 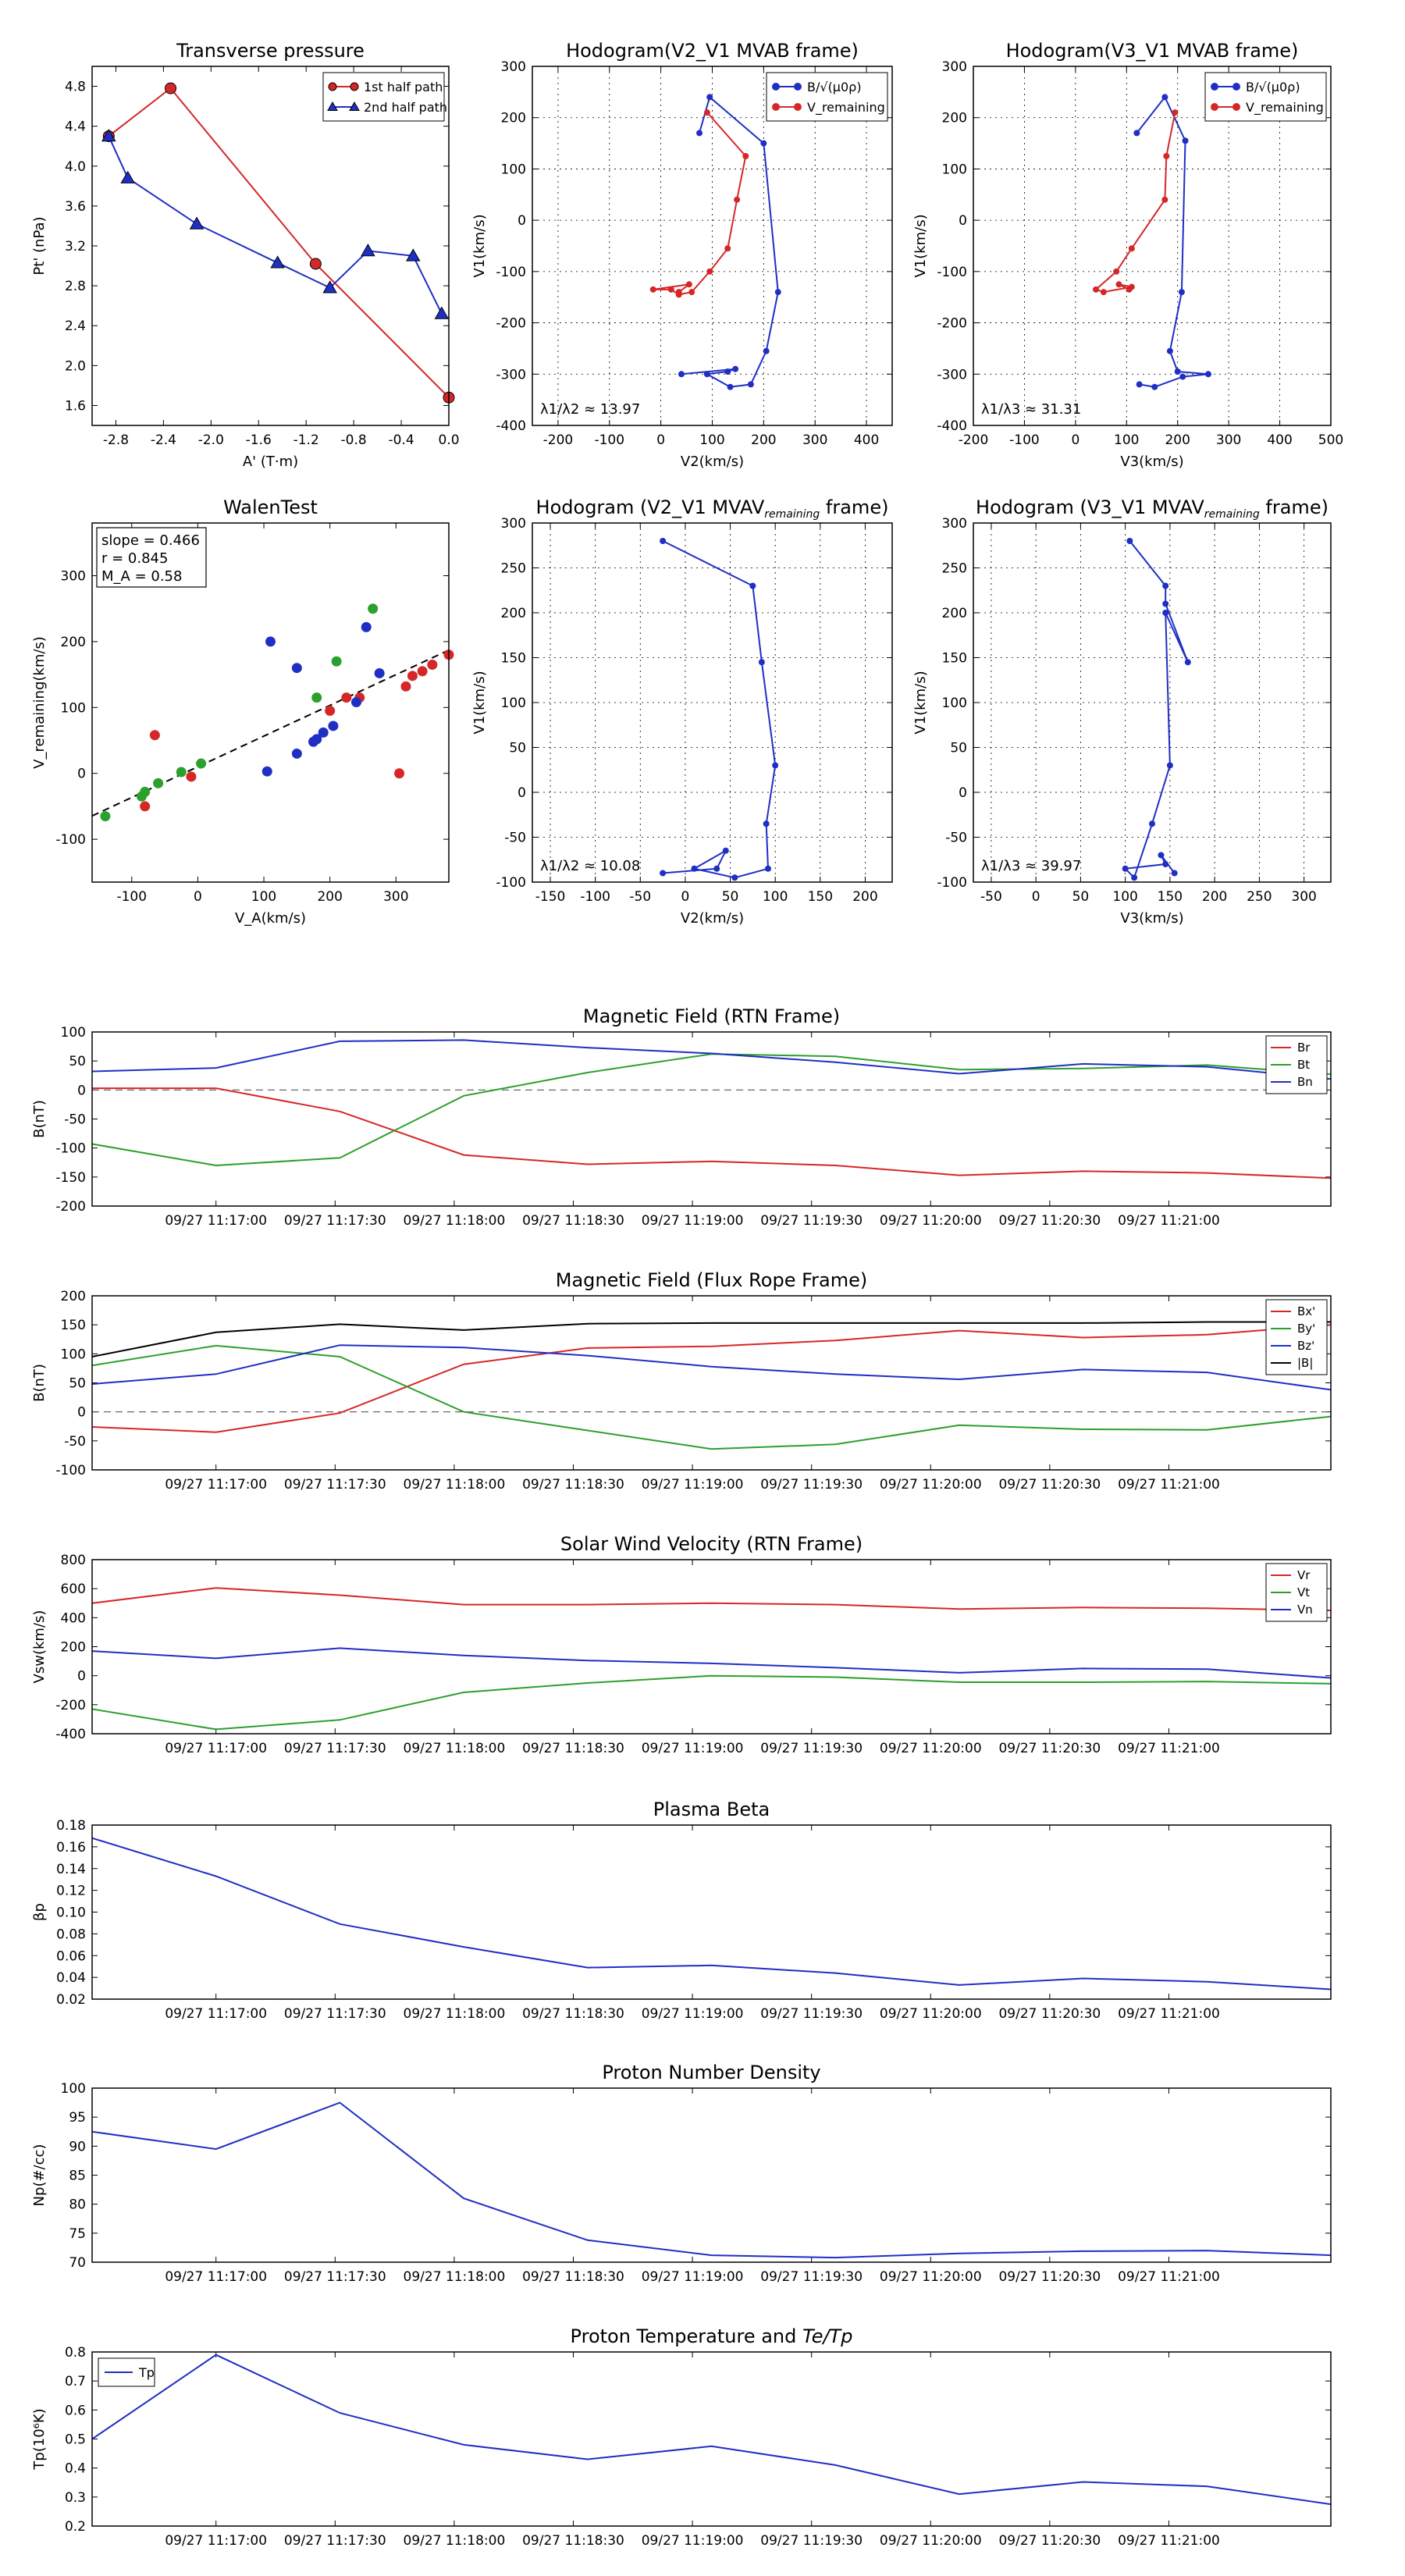 What do you see at coordinates (455, 1221) in the screenshot?
I see `ts1-x-tick-label: 09/27 11:18:00` at bounding box center [455, 1221].